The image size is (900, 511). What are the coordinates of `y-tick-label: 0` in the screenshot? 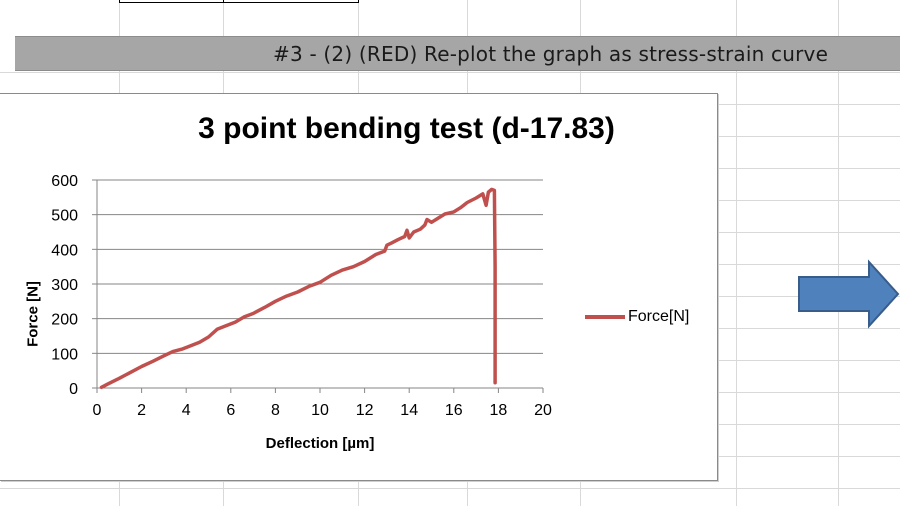 It's located at (73, 389).